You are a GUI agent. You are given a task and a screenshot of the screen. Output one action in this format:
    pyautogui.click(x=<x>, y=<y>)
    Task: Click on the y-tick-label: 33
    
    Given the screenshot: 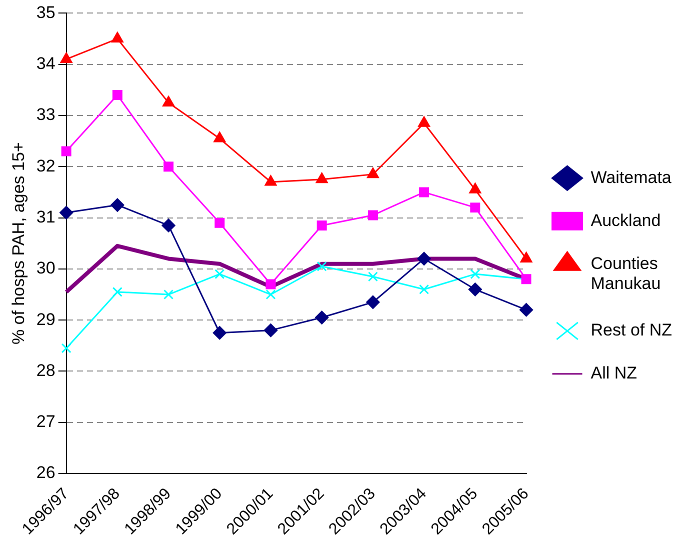 What is the action you would take?
    pyautogui.click(x=46, y=114)
    